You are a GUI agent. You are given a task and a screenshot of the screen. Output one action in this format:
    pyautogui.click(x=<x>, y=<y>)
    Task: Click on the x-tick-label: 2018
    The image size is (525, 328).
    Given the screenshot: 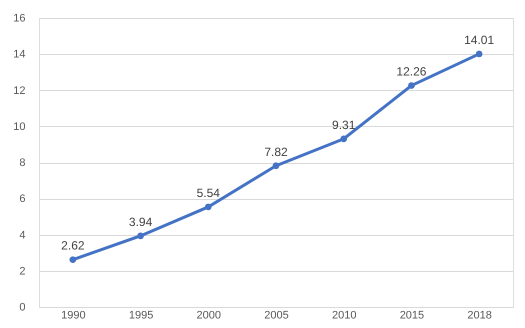 What is the action you would take?
    pyautogui.click(x=479, y=316)
    